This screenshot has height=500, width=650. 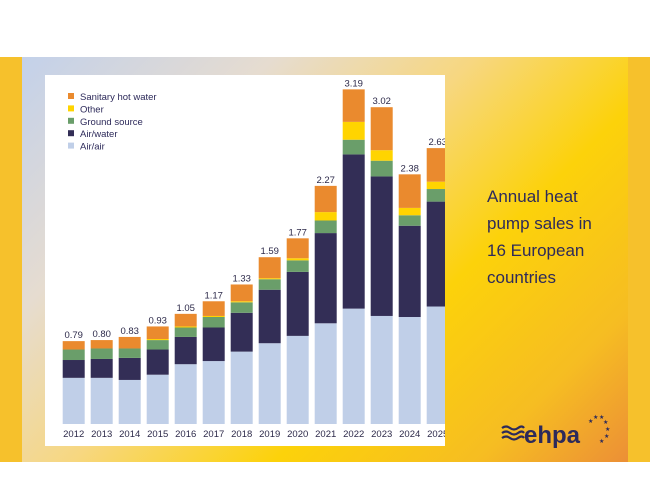 I want to click on total-label: 1.33, so click(x=241, y=278).